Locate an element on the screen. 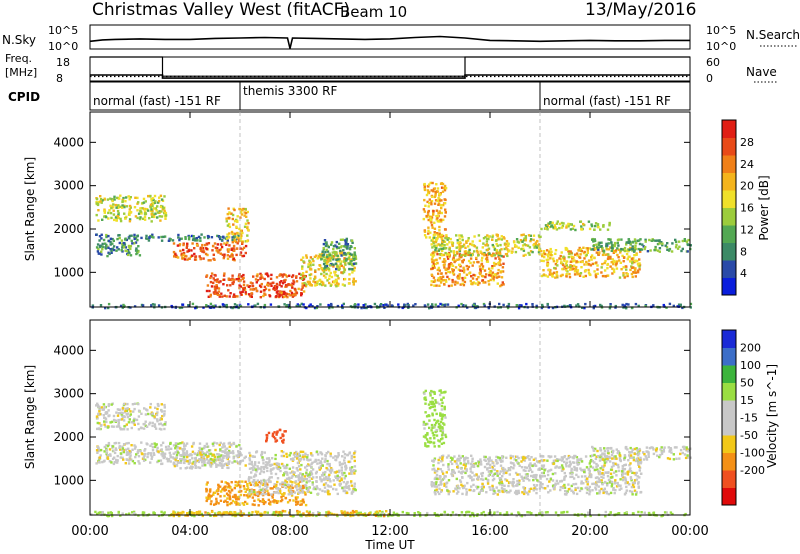  nsky-trace is located at coordinates (389, 42).